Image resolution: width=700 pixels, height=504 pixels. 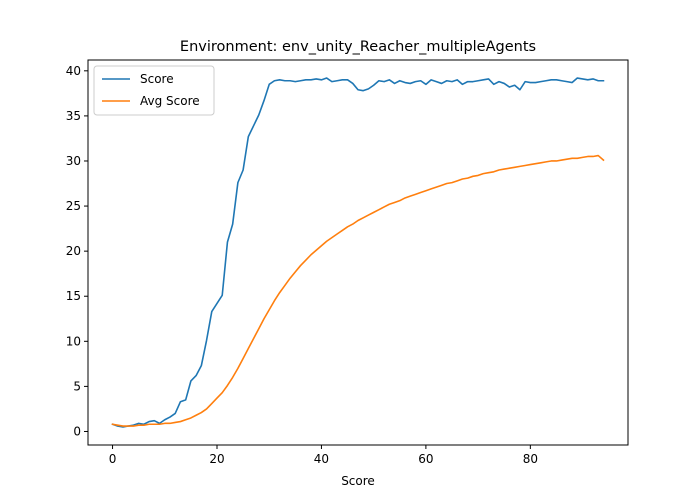 I want to click on y-tick-label: 5, so click(x=77, y=386).